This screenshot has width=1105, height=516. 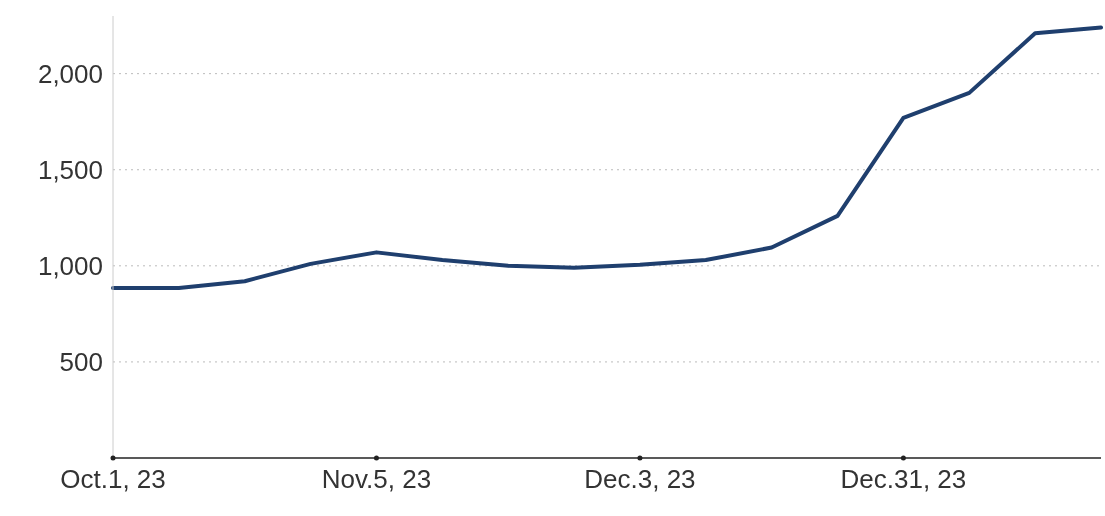 What do you see at coordinates (903, 479) in the screenshot?
I see `x-tick-label: Dec.31, 23` at bounding box center [903, 479].